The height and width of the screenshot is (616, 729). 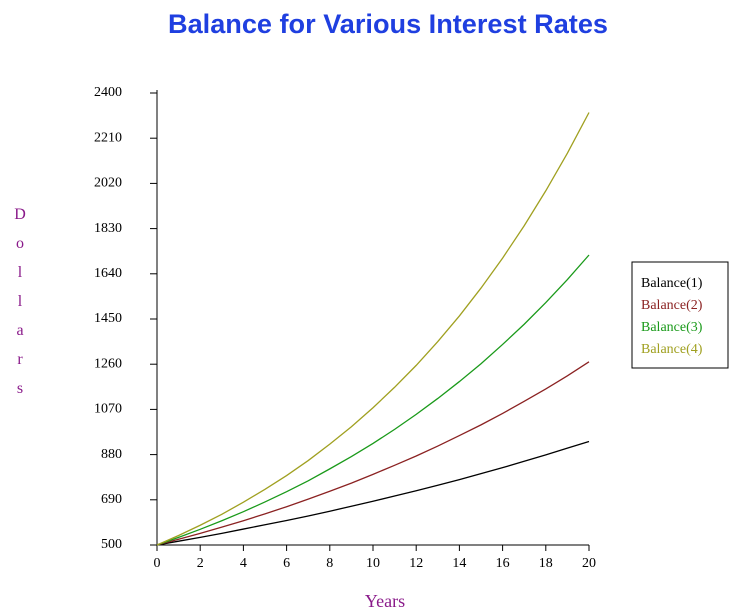 What do you see at coordinates (108, 183) in the screenshot?
I see `y-tick-label: 2020` at bounding box center [108, 183].